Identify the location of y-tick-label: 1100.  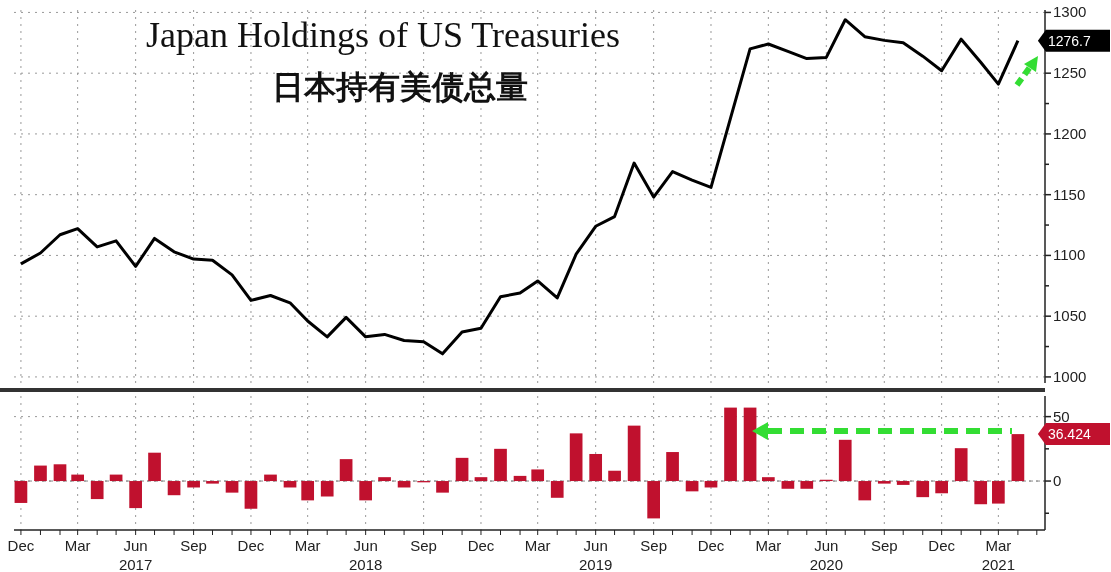
(1069, 255).